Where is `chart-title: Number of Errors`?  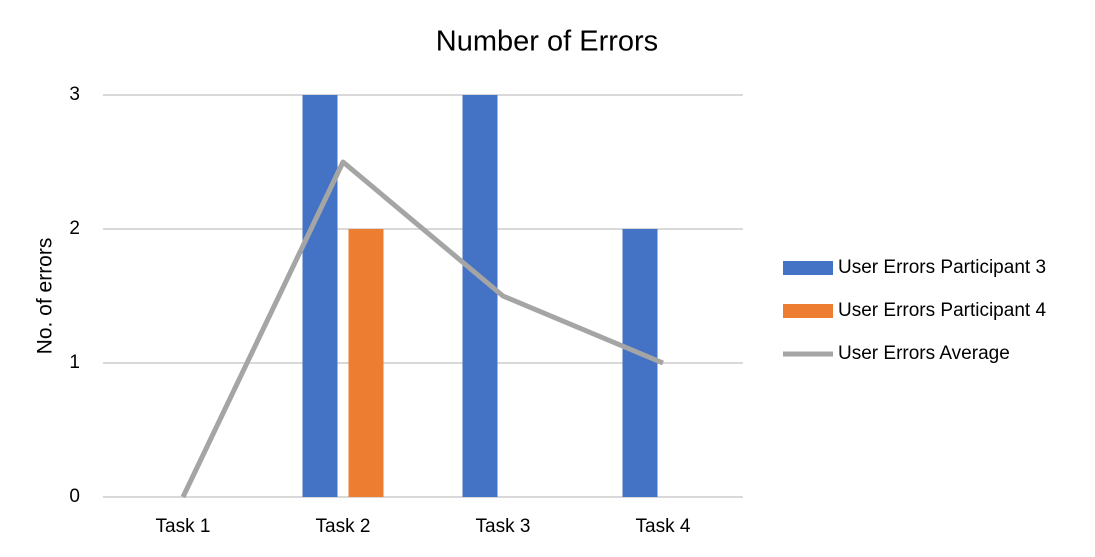
chart-title: Number of Errors is located at coordinates (547, 42).